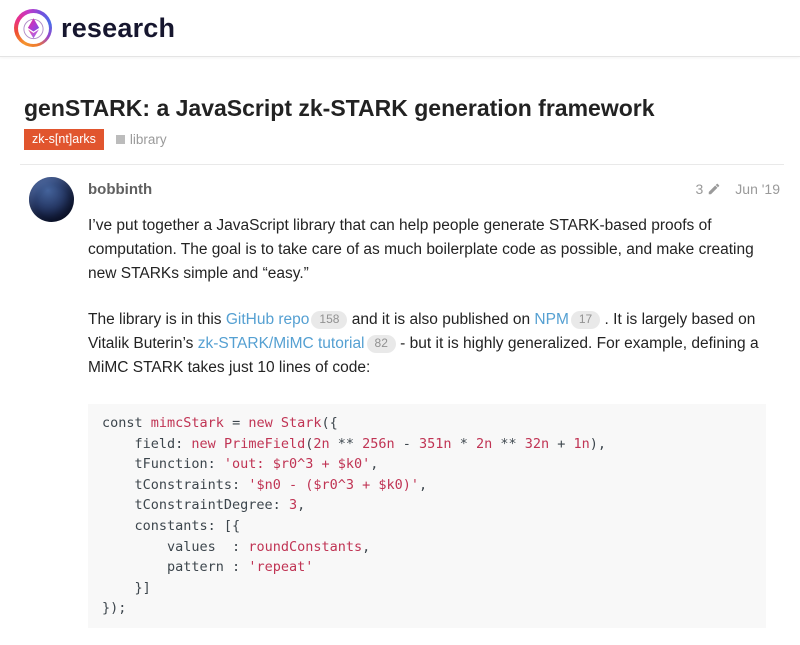  Describe the element at coordinates (64, 139) in the screenshot. I see `tag-zk-snarks: zk-s[nt]arks` at that location.